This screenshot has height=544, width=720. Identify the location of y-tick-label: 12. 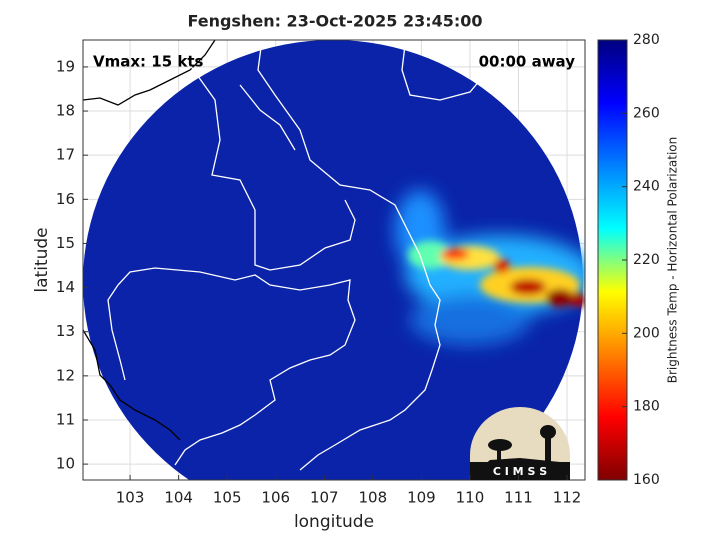
(65, 375).